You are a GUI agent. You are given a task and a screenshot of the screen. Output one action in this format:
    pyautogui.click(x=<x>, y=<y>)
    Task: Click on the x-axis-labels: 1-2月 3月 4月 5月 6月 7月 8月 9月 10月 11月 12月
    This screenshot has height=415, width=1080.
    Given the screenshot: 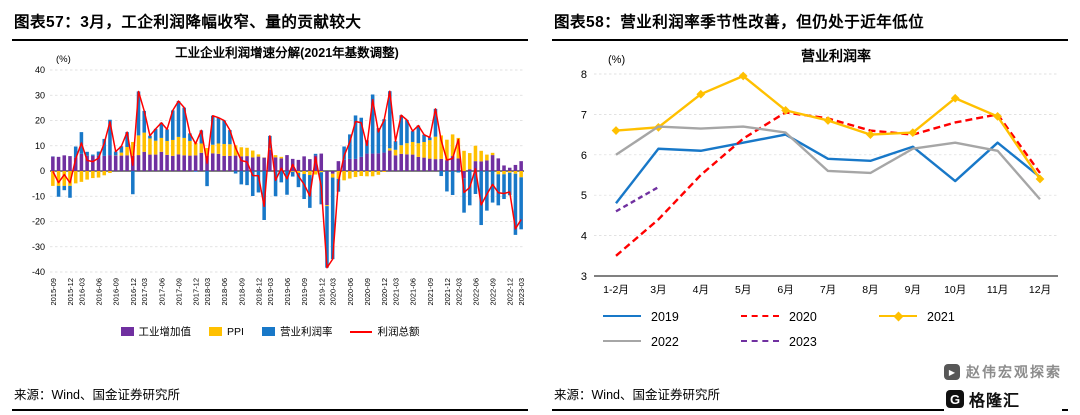 What is the action you would take?
    pyautogui.click(x=827, y=290)
    